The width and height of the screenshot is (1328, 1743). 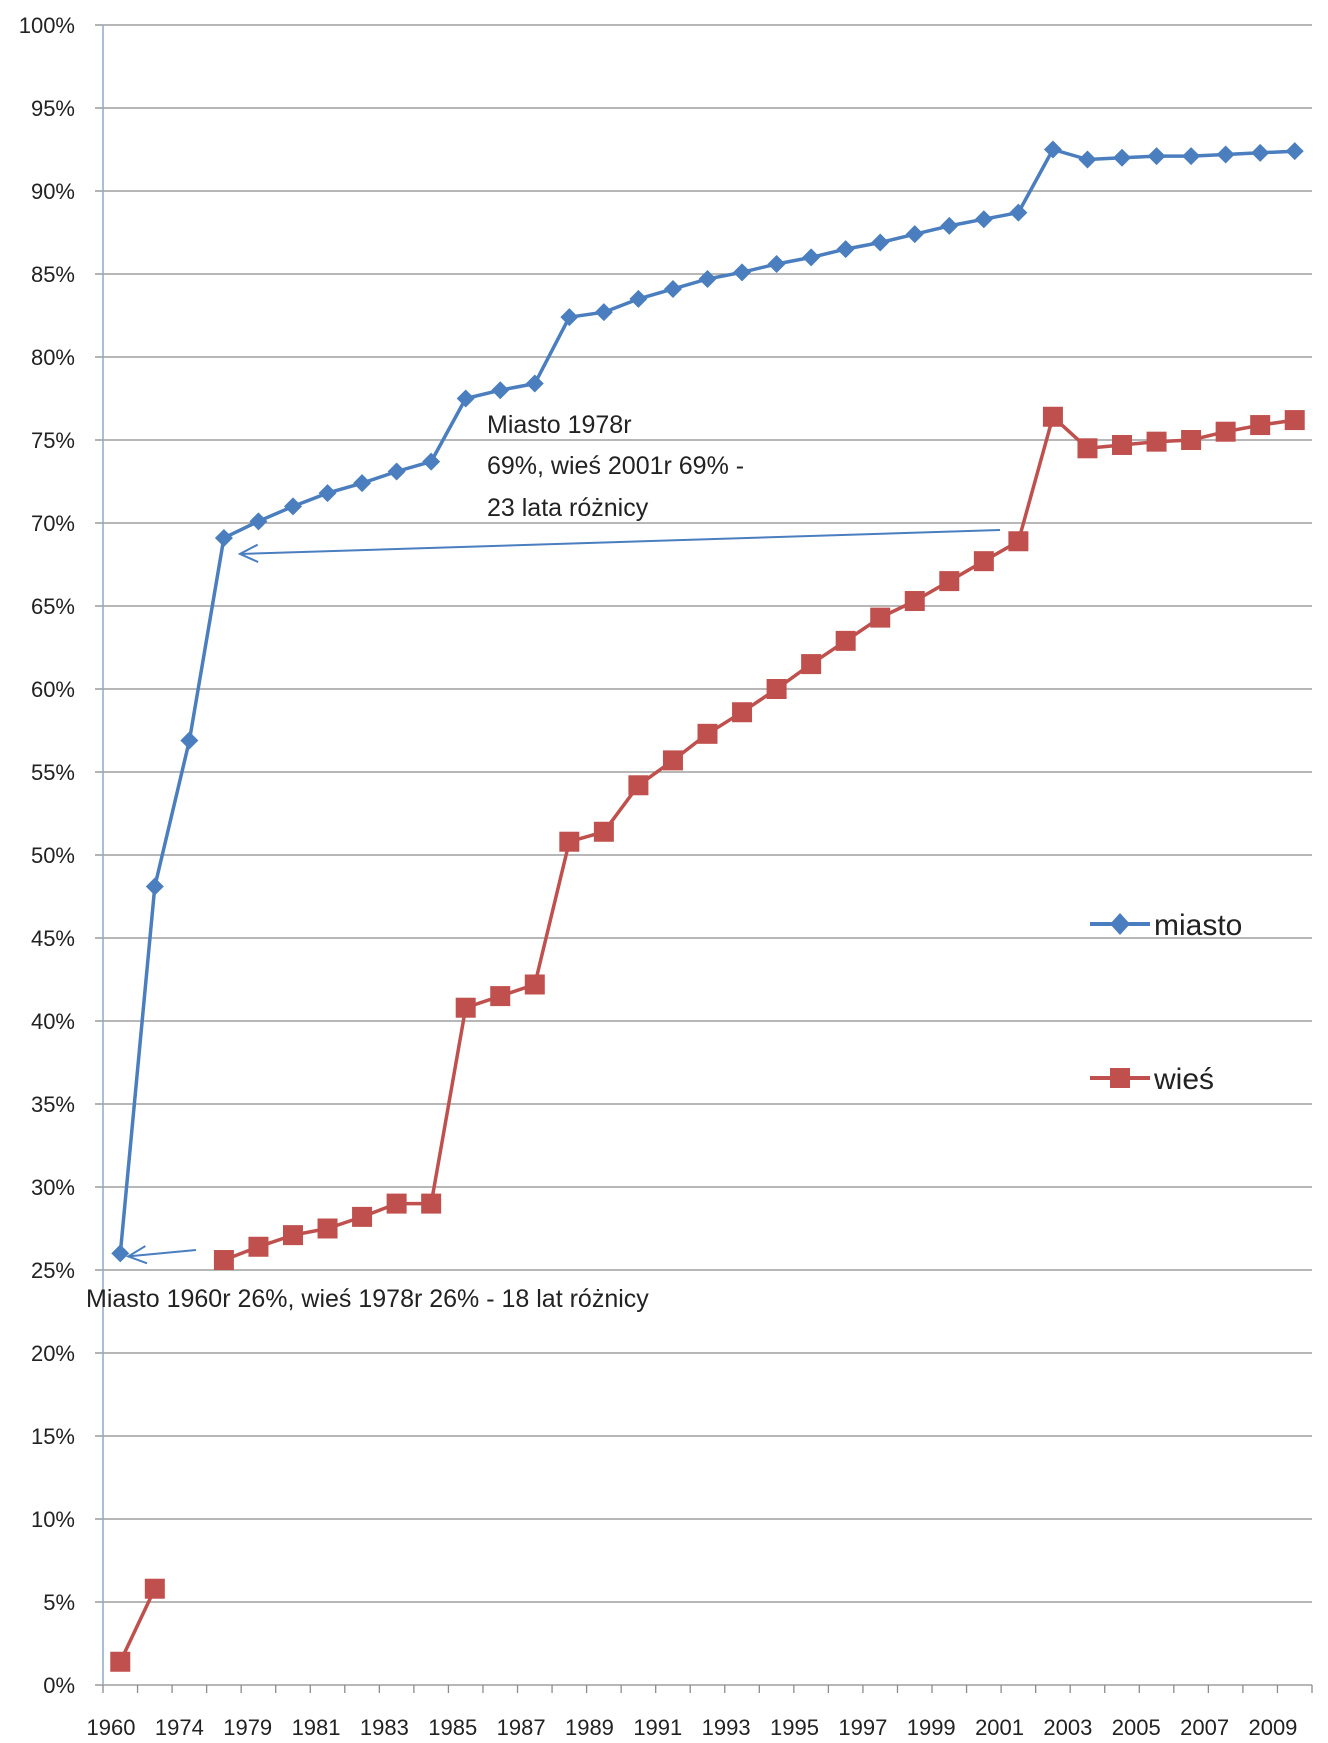 What do you see at coordinates (111, 1727) in the screenshot?
I see `x-tick-label-1960: 1960` at bounding box center [111, 1727].